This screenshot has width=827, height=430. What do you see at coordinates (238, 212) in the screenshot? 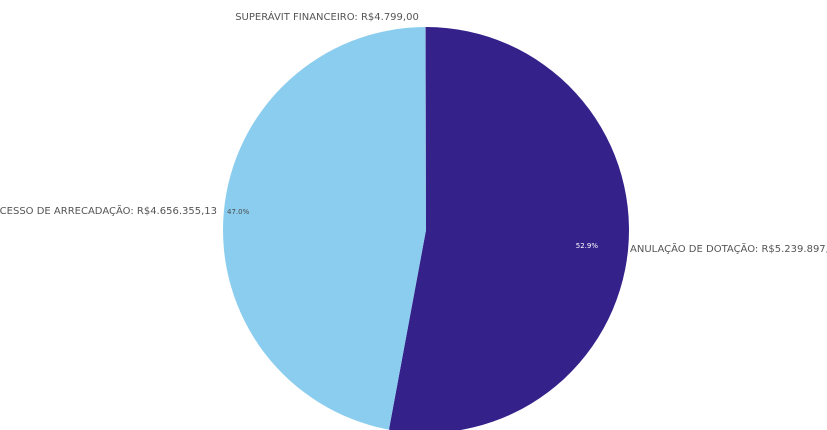
I see `percent-excesso-de-arrecadacao: 47.0%` at bounding box center [238, 212].